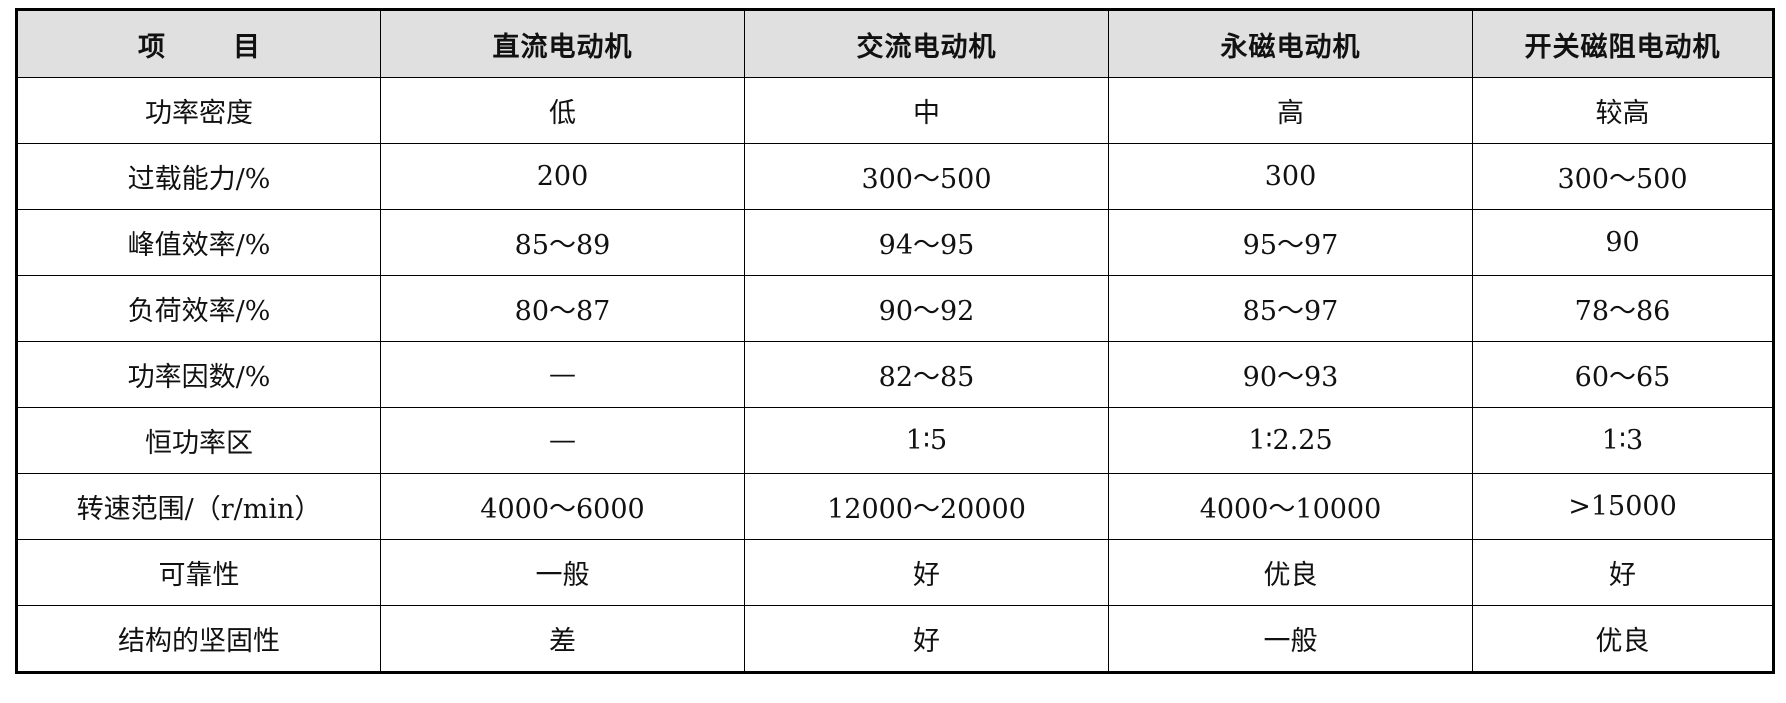 The image size is (1786, 703). I want to click on header-project-right: 目, so click(246, 47).